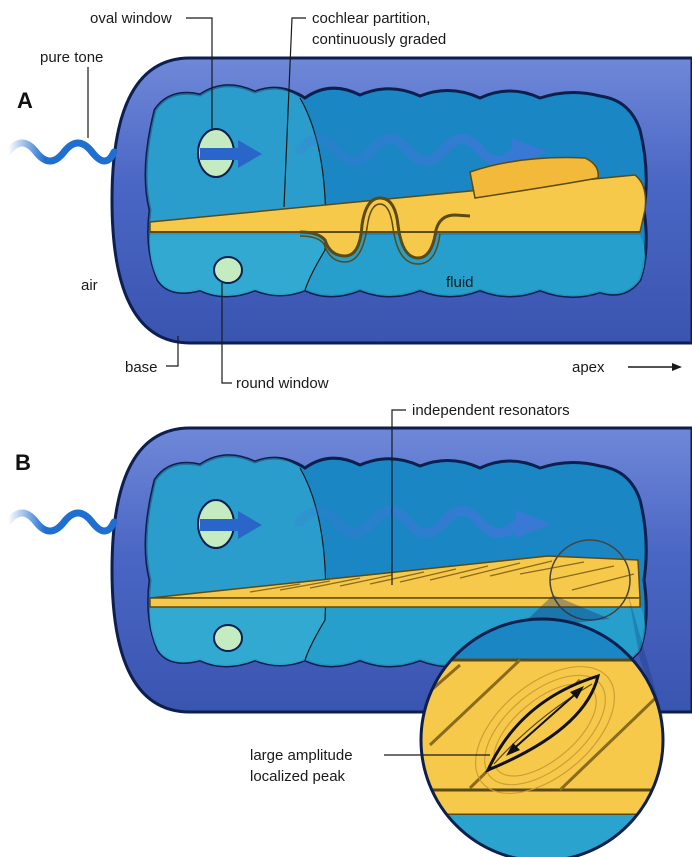 This screenshot has width=692, height=857. What do you see at coordinates (61, 522) in the screenshot?
I see `panel-b-pure-tone-wave-icon` at bounding box center [61, 522].